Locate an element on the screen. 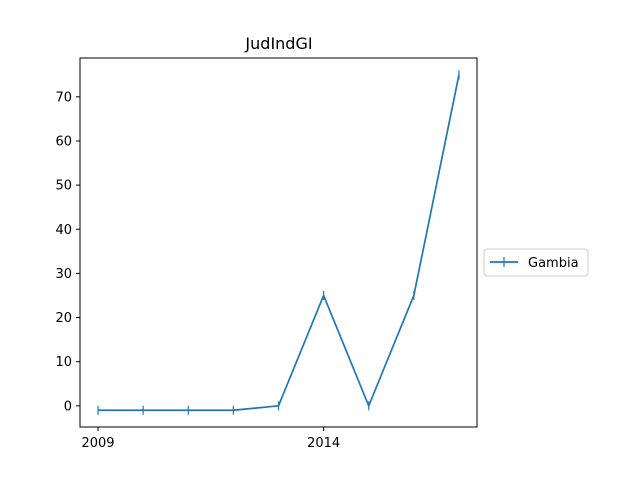  legend: Gambia is located at coordinates (536, 262).